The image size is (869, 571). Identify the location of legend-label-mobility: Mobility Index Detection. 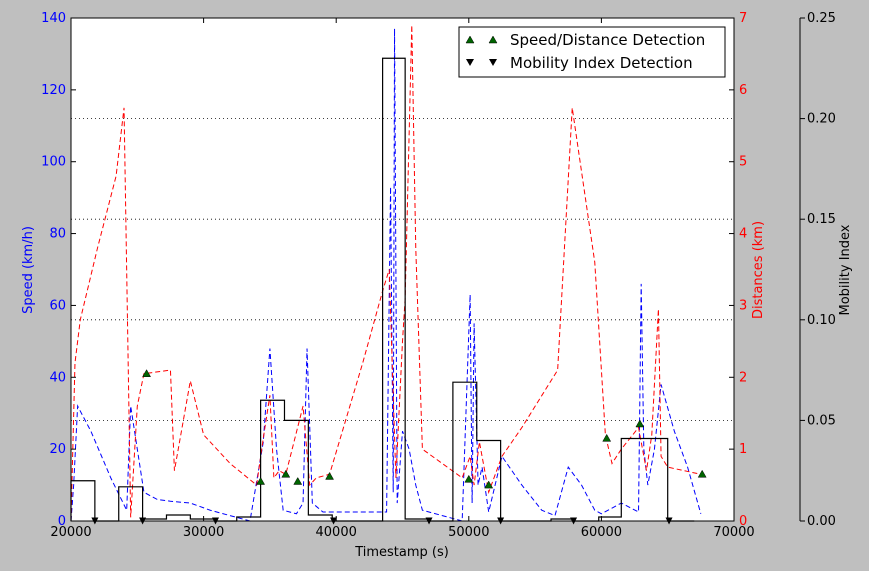
(601, 63).